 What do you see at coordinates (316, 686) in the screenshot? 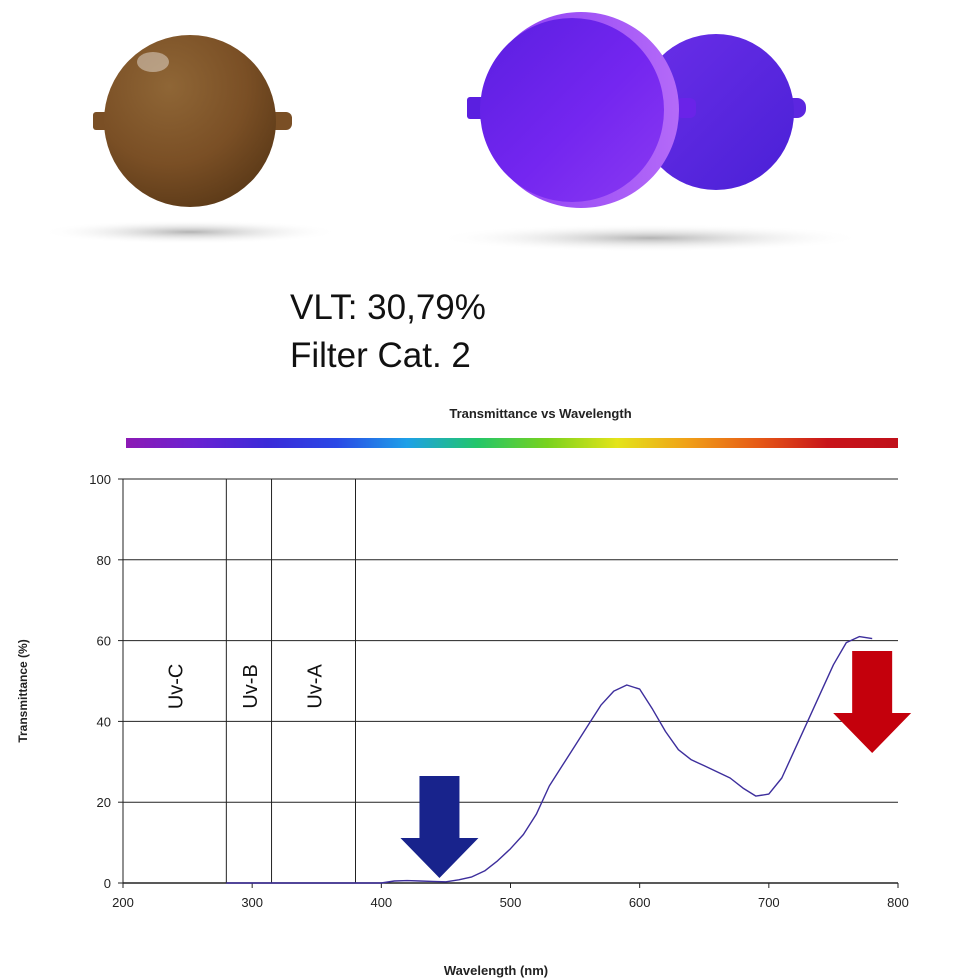
I see `region-label-uv-a: Uv-A` at bounding box center [316, 686].